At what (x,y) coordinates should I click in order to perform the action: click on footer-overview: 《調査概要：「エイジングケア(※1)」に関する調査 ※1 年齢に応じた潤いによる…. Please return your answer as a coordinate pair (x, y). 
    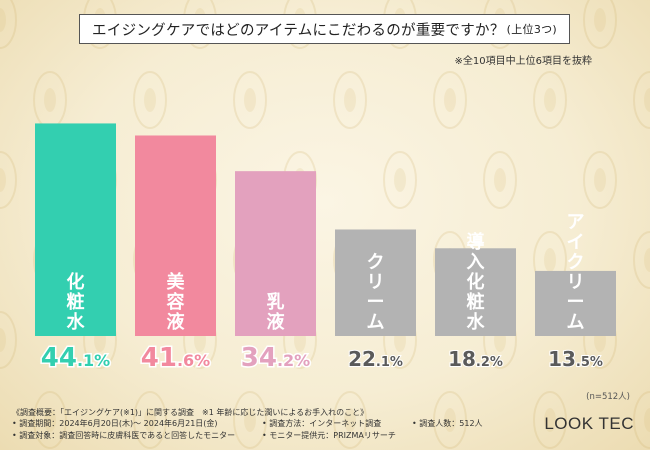
    Looking at the image, I should click on (190, 412).